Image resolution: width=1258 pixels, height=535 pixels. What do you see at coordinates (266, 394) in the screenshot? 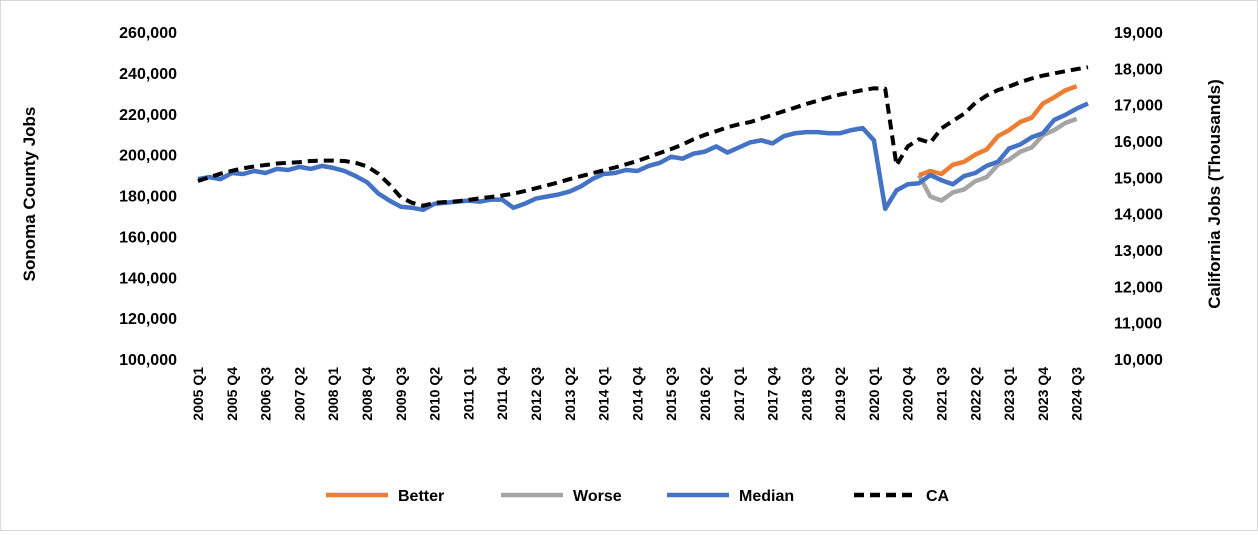
I see `x-tick-label: 2006 Q3` at bounding box center [266, 394].